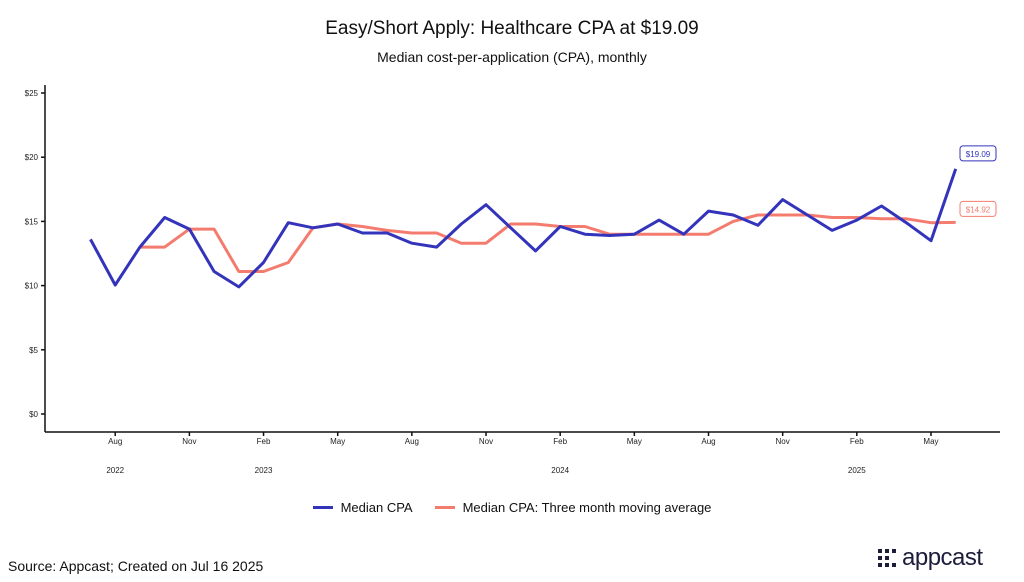 This screenshot has width=1024, height=582. Describe the element at coordinates (32, 286) in the screenshot. I see `y-tick-label: $10` at that location.